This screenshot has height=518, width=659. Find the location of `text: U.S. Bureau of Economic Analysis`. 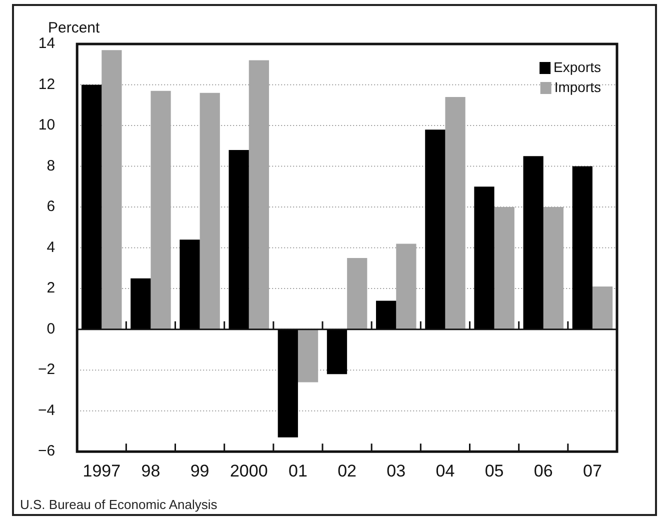

text: U.S. Bureau of Economic Analysis is located at coordinates (119, 504).